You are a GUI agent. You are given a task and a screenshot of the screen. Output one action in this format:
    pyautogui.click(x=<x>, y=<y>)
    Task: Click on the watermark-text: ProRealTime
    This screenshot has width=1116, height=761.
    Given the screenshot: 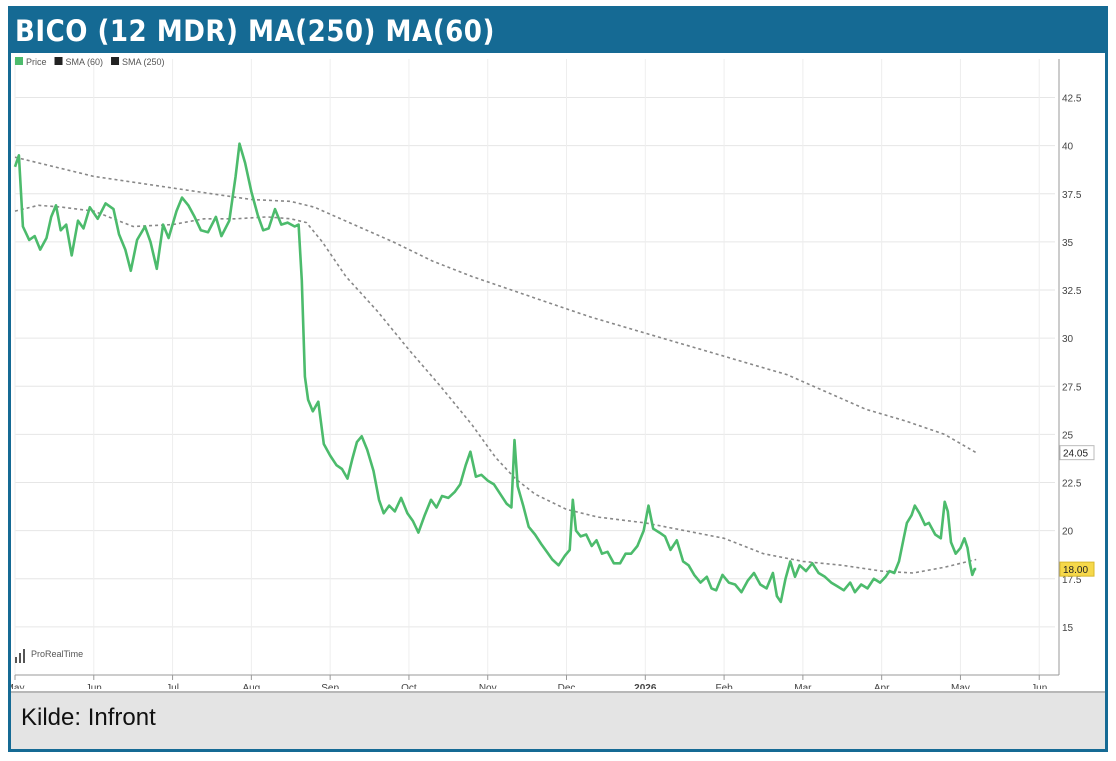 What is the action you would take?
    pyautogui.click(x=57, y=654)
    